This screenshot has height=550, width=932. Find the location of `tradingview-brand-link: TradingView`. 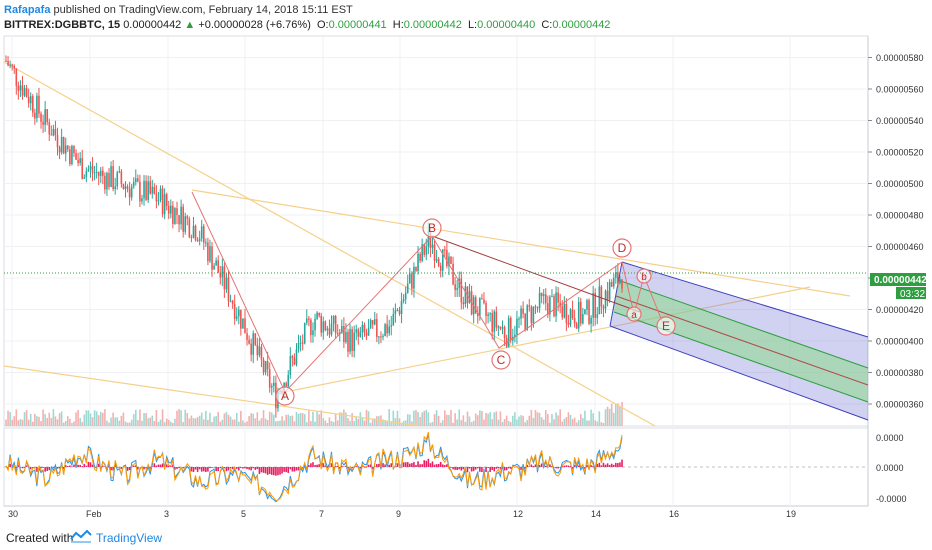

tradingview-brand-link: TradingView is located at coordinates (129, 538).